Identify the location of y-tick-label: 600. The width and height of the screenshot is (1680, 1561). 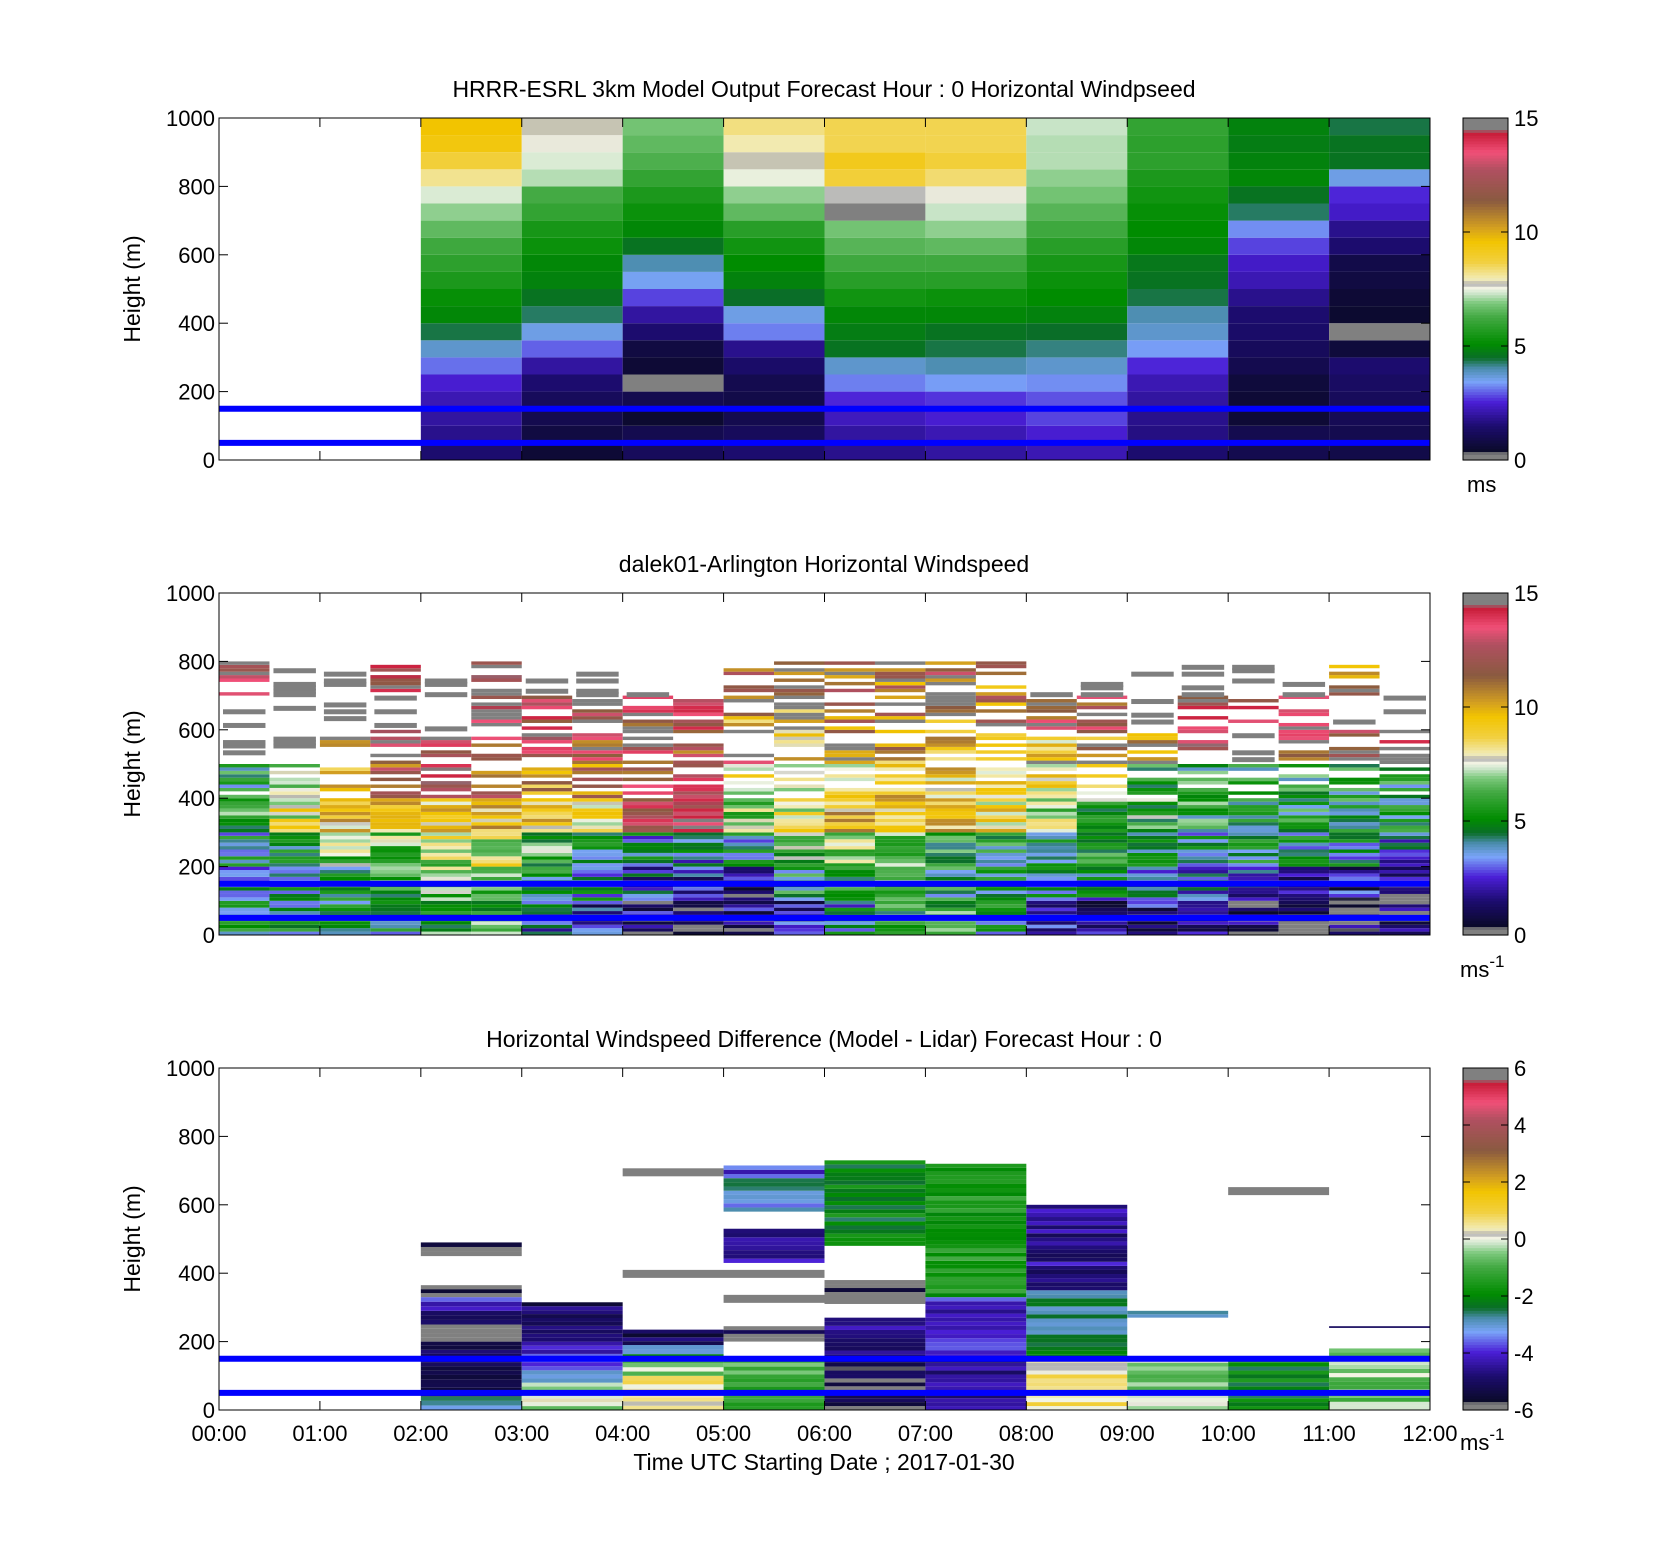
(196, 1205).